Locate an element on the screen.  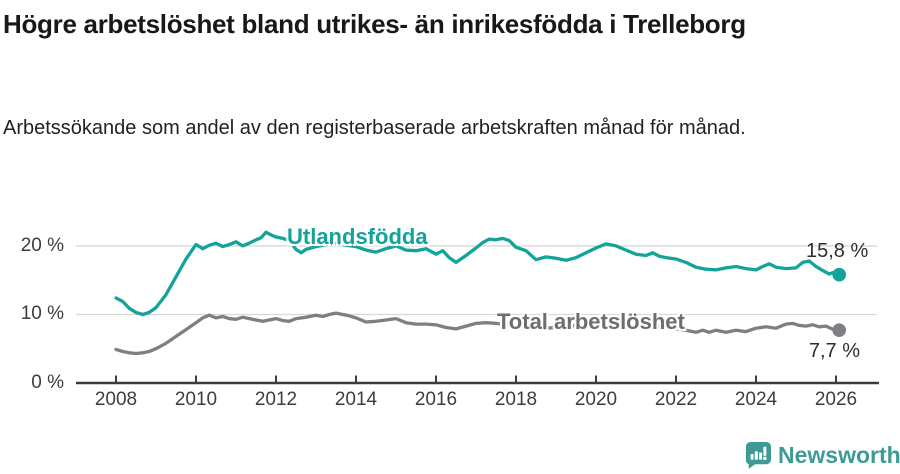
x-tick-label: 2014 is located at coordinates (356, 399).